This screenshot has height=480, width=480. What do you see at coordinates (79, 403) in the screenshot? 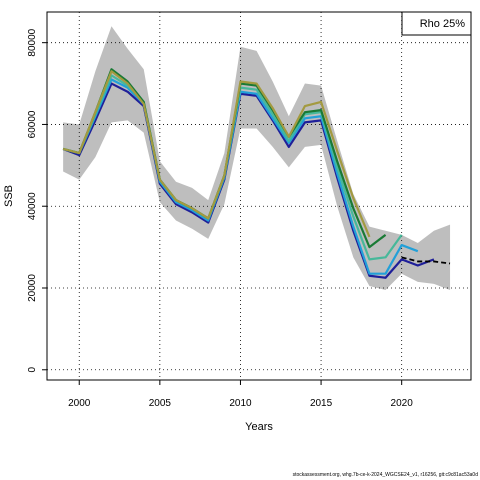
I see `x-tick-label: 2000` at bounding box center [79, 403].